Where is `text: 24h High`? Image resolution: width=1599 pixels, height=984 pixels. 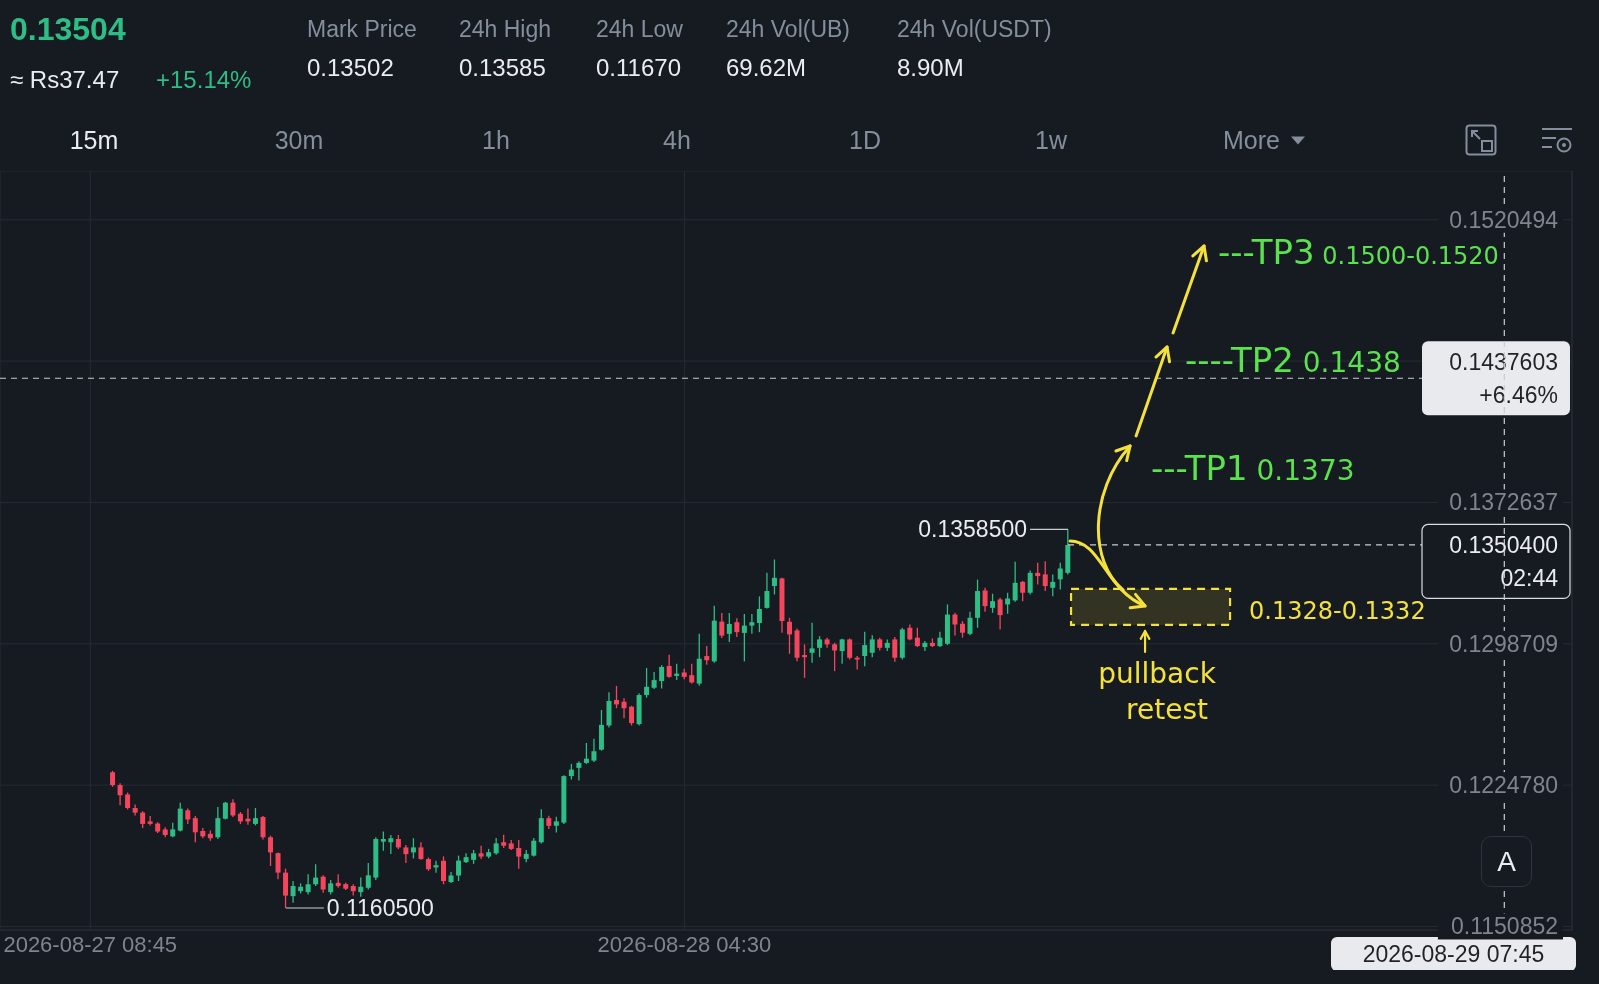 text: 24h High is located at coordinates (505, 28).